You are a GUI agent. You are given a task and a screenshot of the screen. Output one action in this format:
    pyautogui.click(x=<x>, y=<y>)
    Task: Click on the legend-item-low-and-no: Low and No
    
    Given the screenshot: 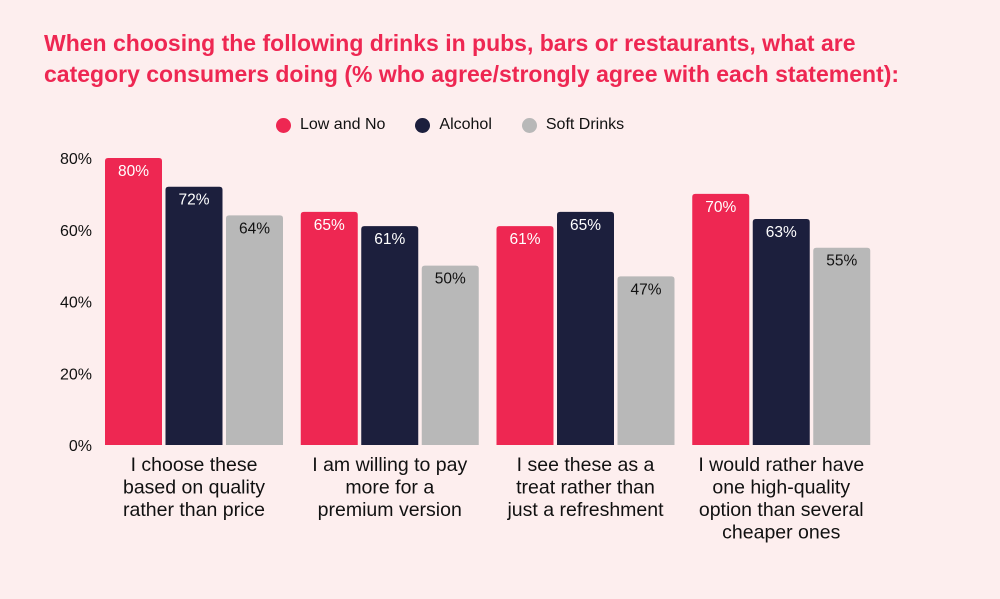 What is the action you would take?
    pyautogui.click(x=330, y=125)
    